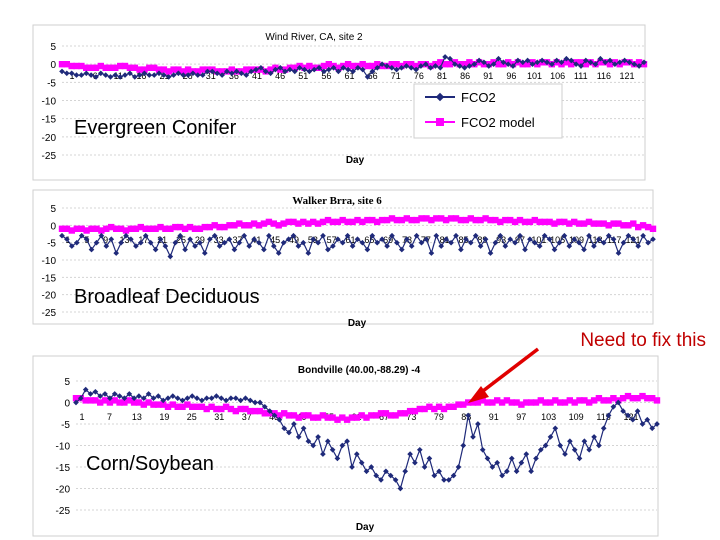 Image resolution: width=720 pixels, height=540 pixels. What do you see at coordinates (419, 76) in the screenshot?
I see `x-tick-label: 76` at bounding box center [419, 76].